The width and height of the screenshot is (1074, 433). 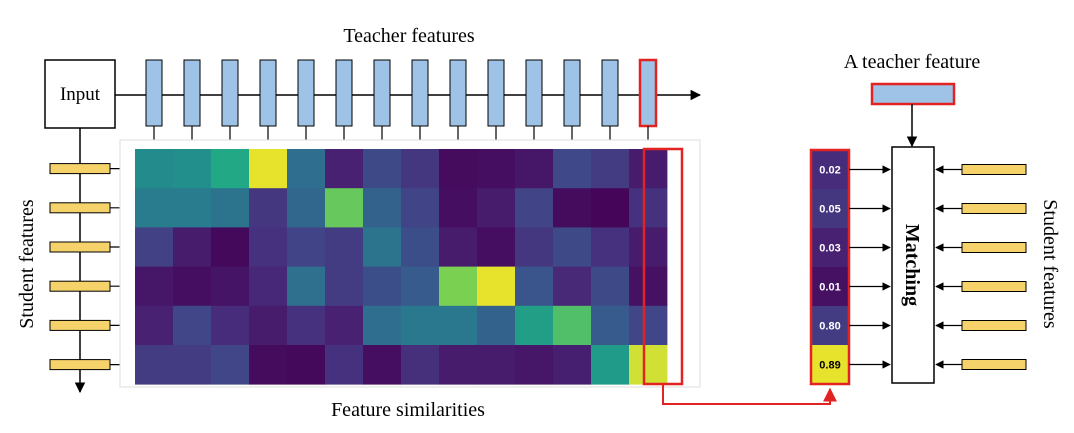 I want to click on student-features-right-label: Student features, so click(x=1050, y=264).